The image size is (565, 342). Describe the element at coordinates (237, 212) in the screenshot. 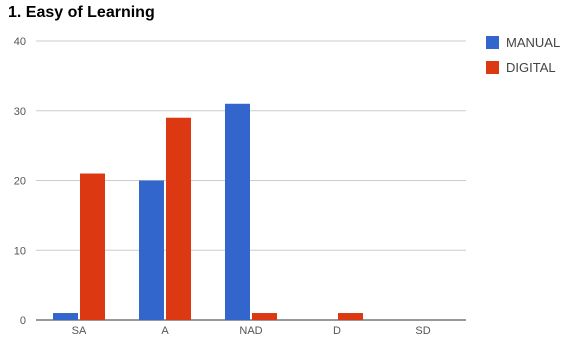

I see `bar-manual-nad` at that location.